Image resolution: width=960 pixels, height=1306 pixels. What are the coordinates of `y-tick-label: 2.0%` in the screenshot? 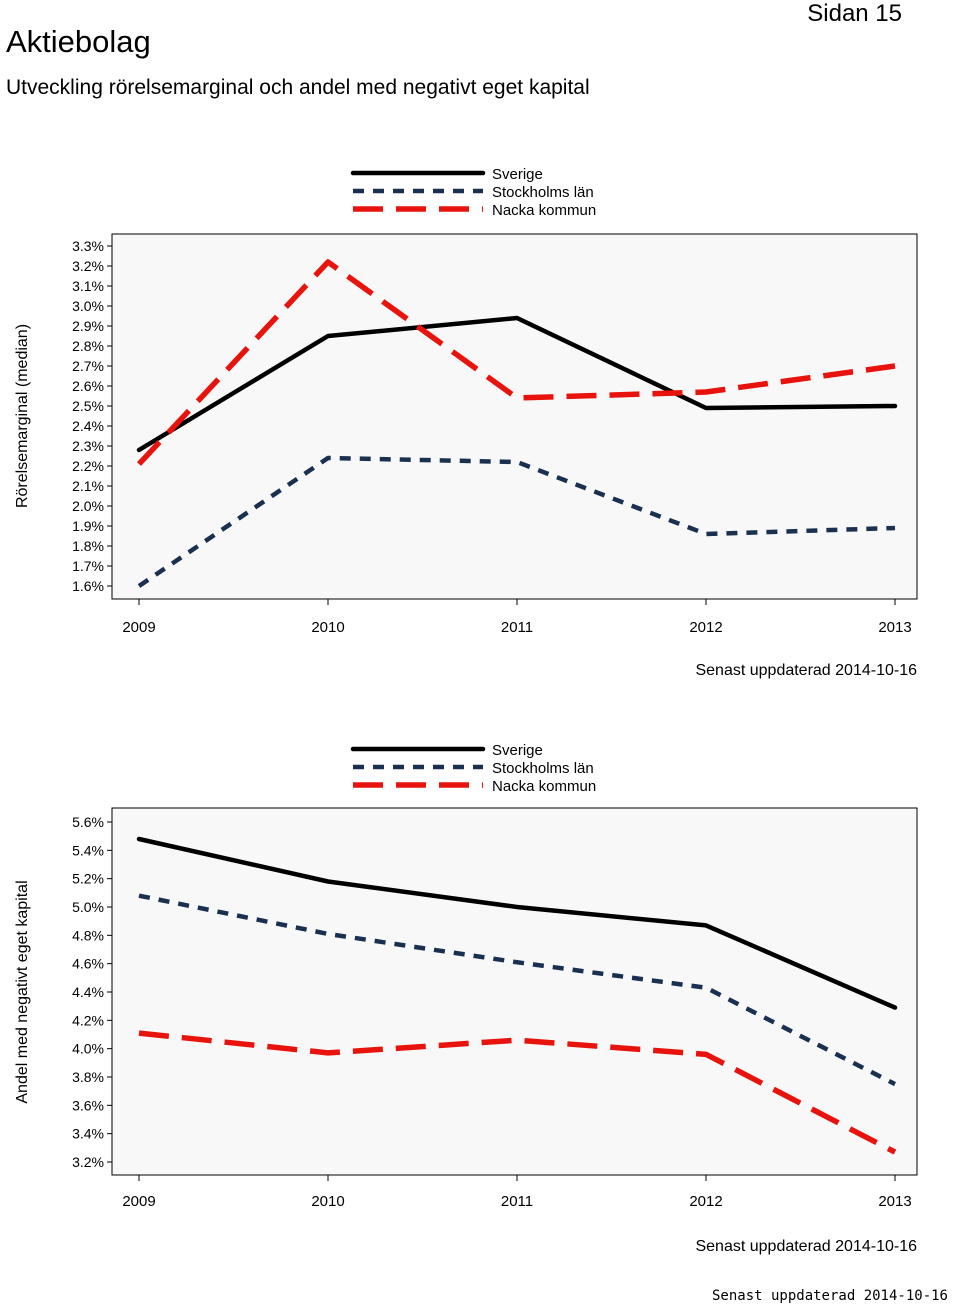 It's located at (88, 506).